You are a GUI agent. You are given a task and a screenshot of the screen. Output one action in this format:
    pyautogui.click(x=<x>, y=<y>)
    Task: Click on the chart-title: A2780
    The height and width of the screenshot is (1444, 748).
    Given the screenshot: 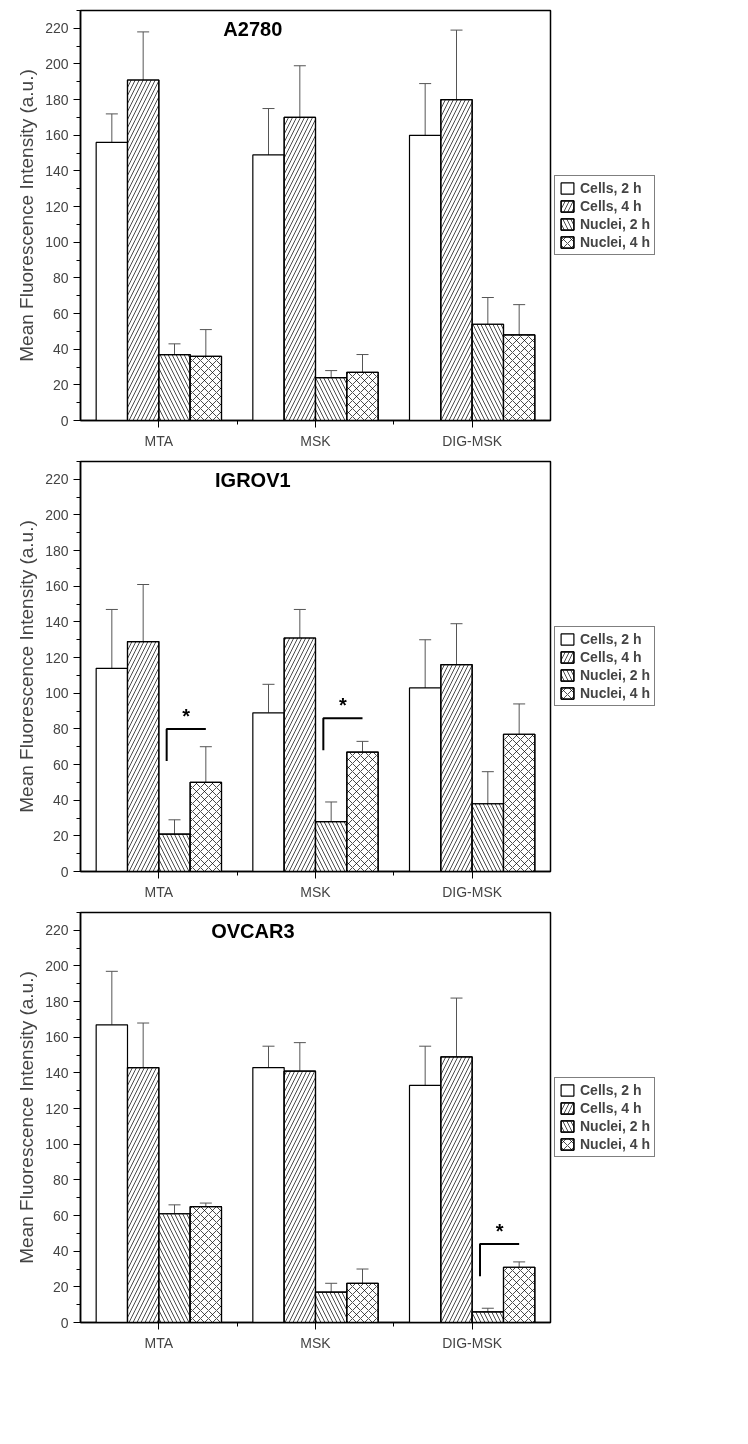 What is the action you would take?
    pyautogui.click(x=253, y=28)
    